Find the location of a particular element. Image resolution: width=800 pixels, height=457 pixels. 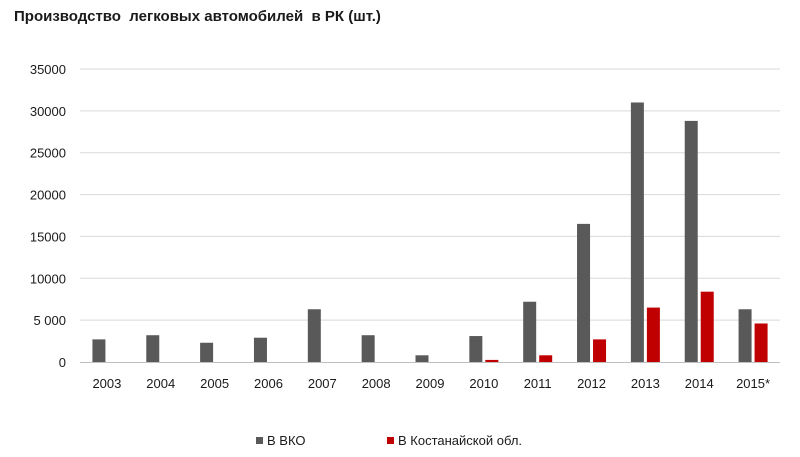

y-tick-label: 25000 is located at coordinates (48, 153).